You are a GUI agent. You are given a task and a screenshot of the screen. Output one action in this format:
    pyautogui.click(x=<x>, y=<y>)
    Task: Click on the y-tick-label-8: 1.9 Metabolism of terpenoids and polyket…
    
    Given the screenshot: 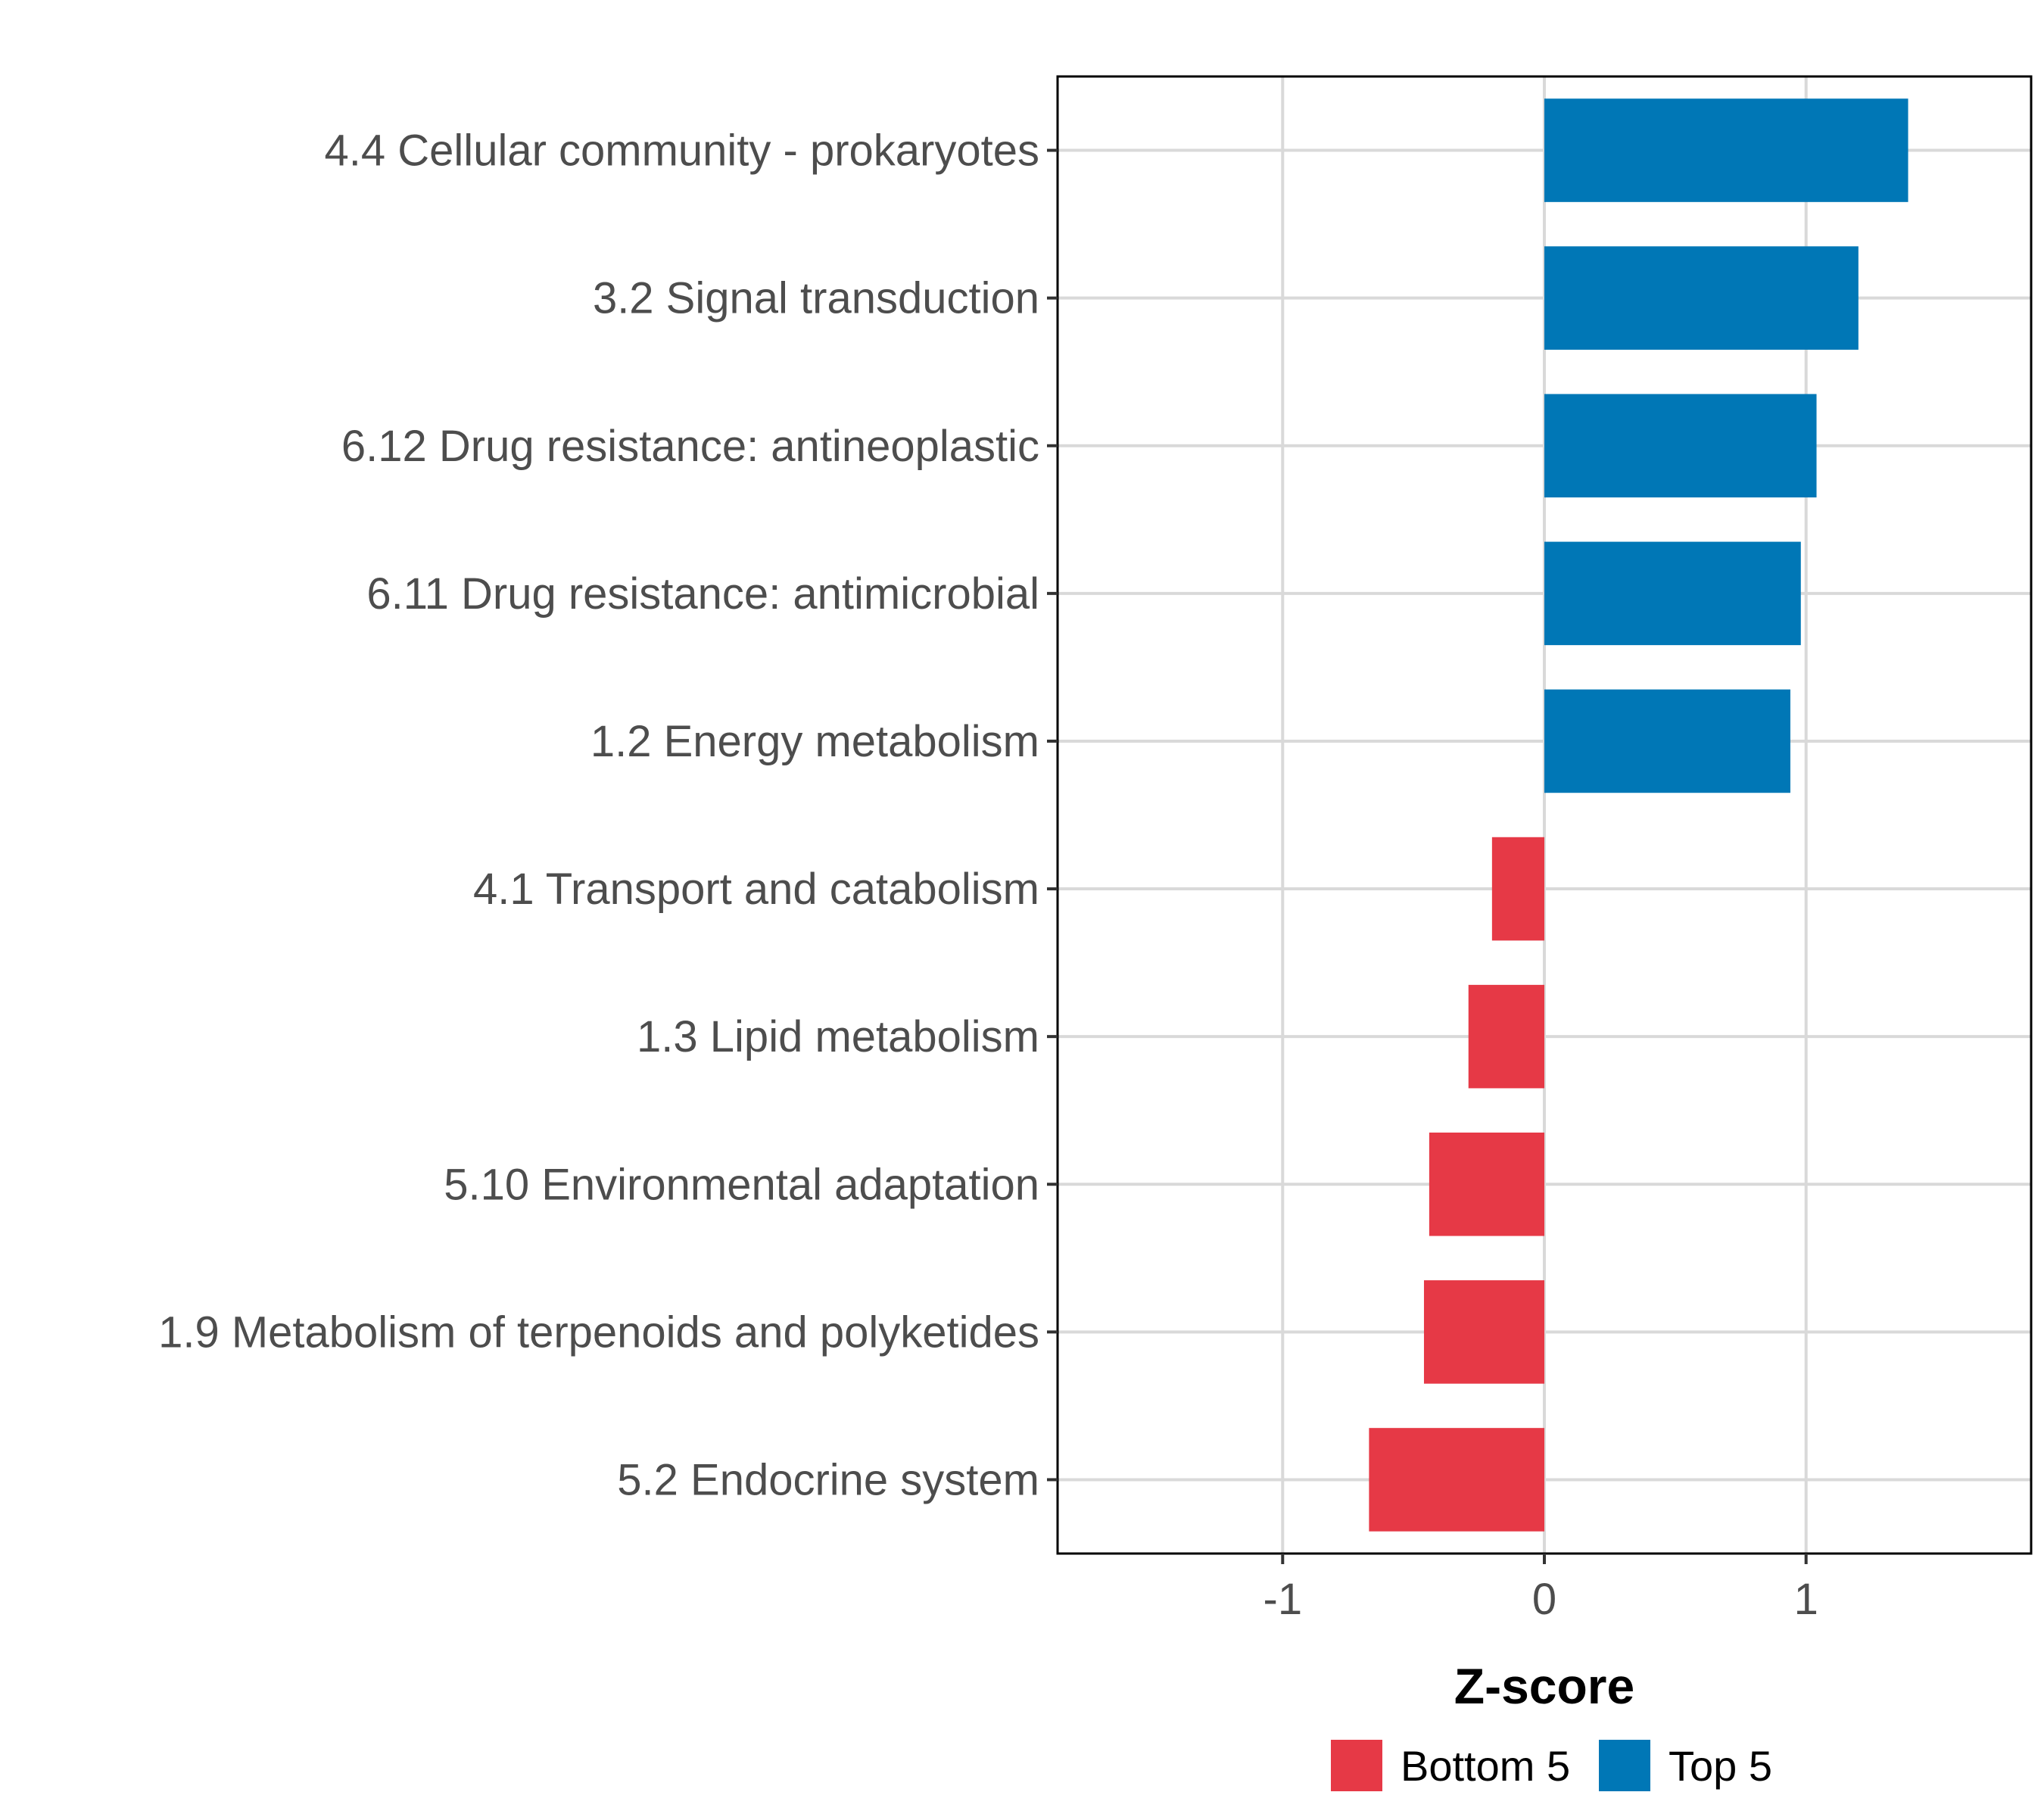 What is the action you would take?
    pyautogui.click(x=598, y=1332)
    